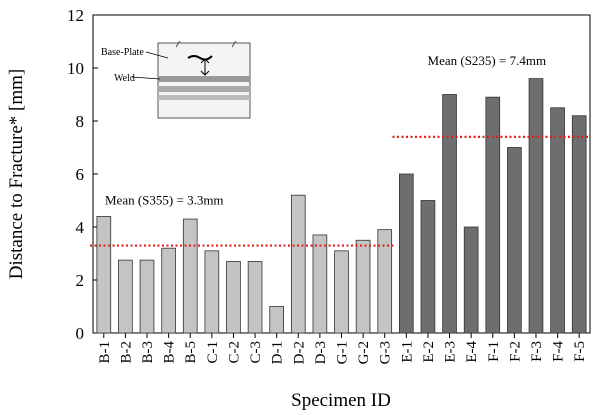 The height and width of the screenshot is (415, 604). What do you see at coordinates (75, 15) in the screenshot?
I see `y-tick-label: 12` at bounding box center [75, 15].